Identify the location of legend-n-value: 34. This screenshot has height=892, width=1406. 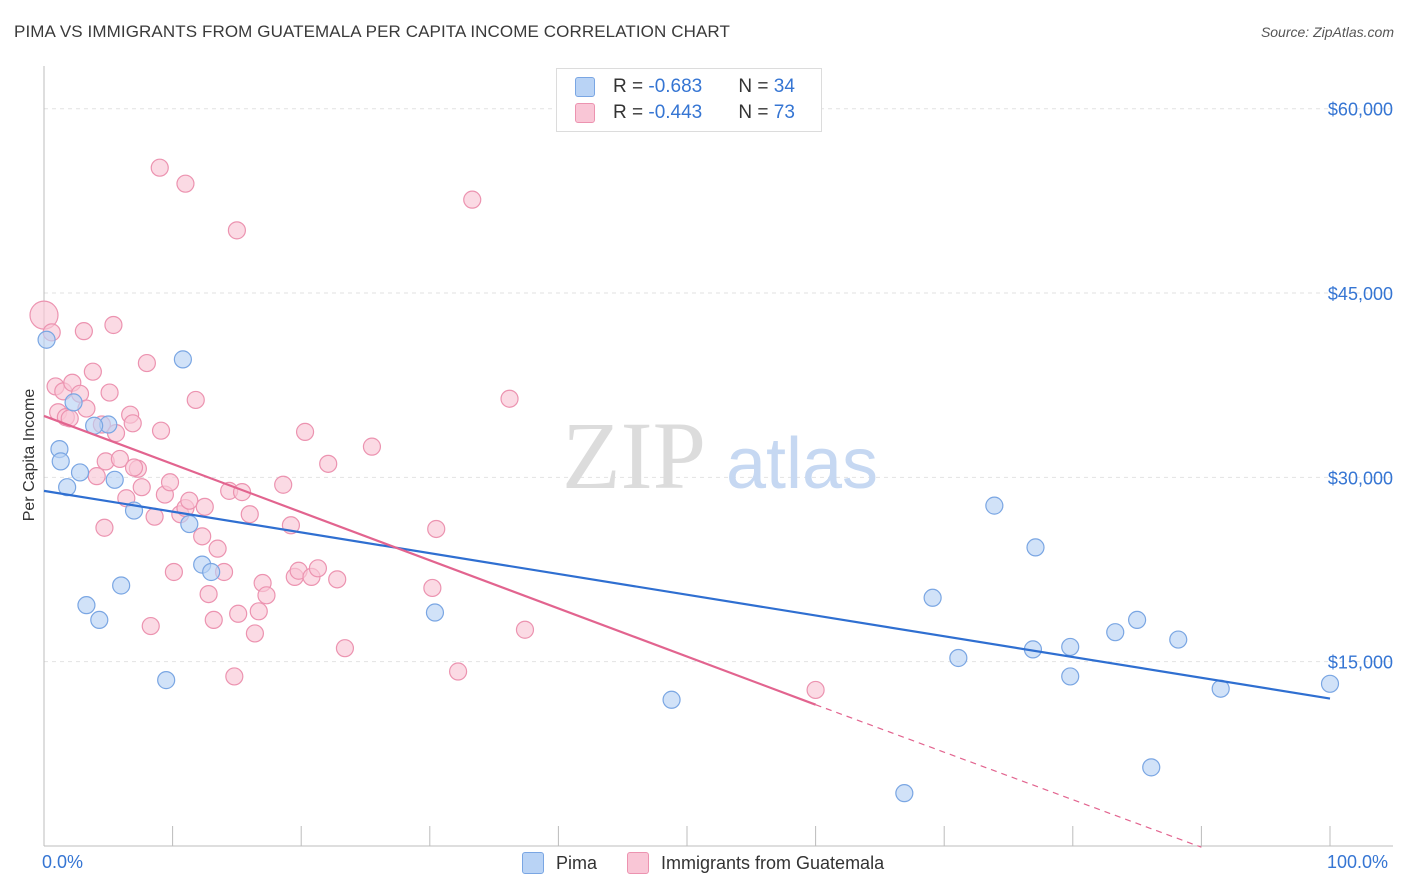
(784, 86).